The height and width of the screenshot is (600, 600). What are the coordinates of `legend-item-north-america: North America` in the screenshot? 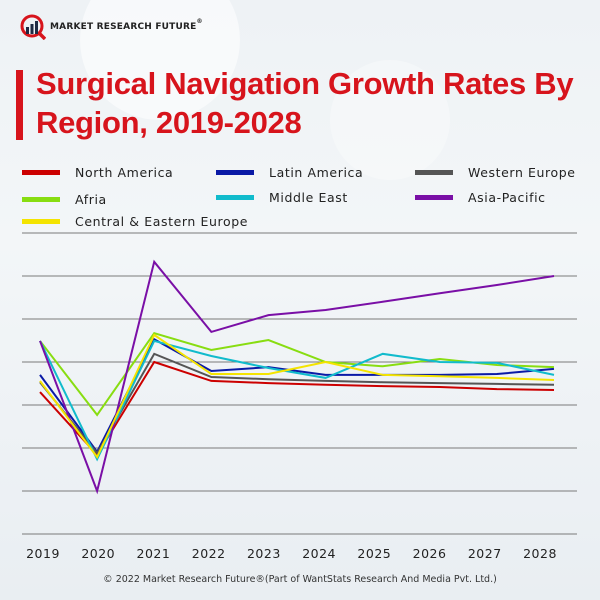 It's located at (97, 172).